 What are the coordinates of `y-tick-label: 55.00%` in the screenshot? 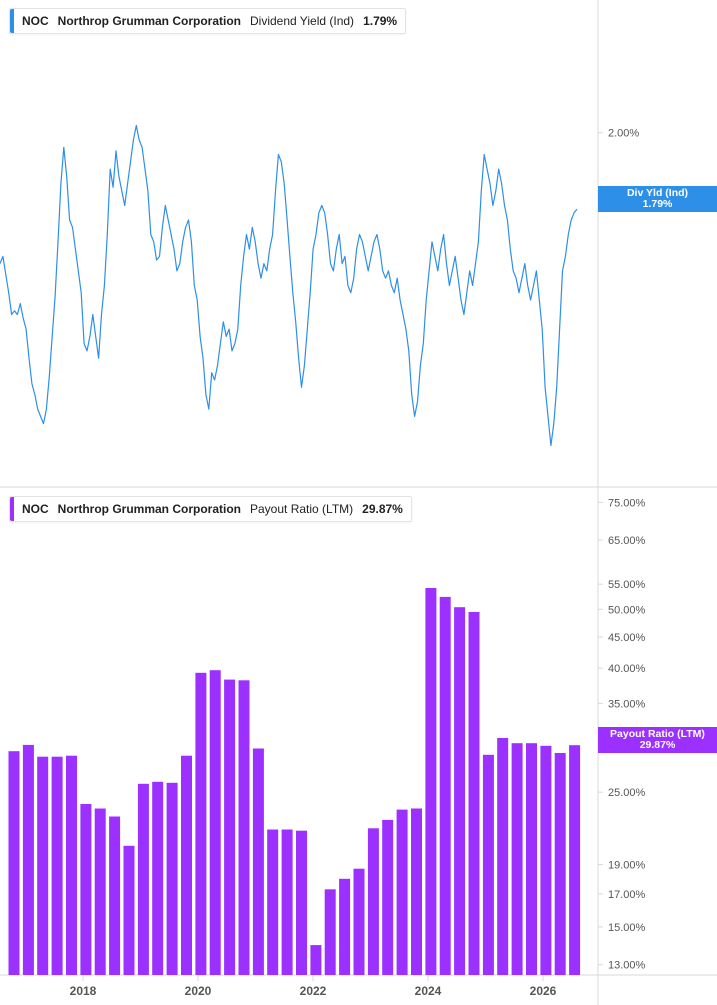 It's located at (627, 585).